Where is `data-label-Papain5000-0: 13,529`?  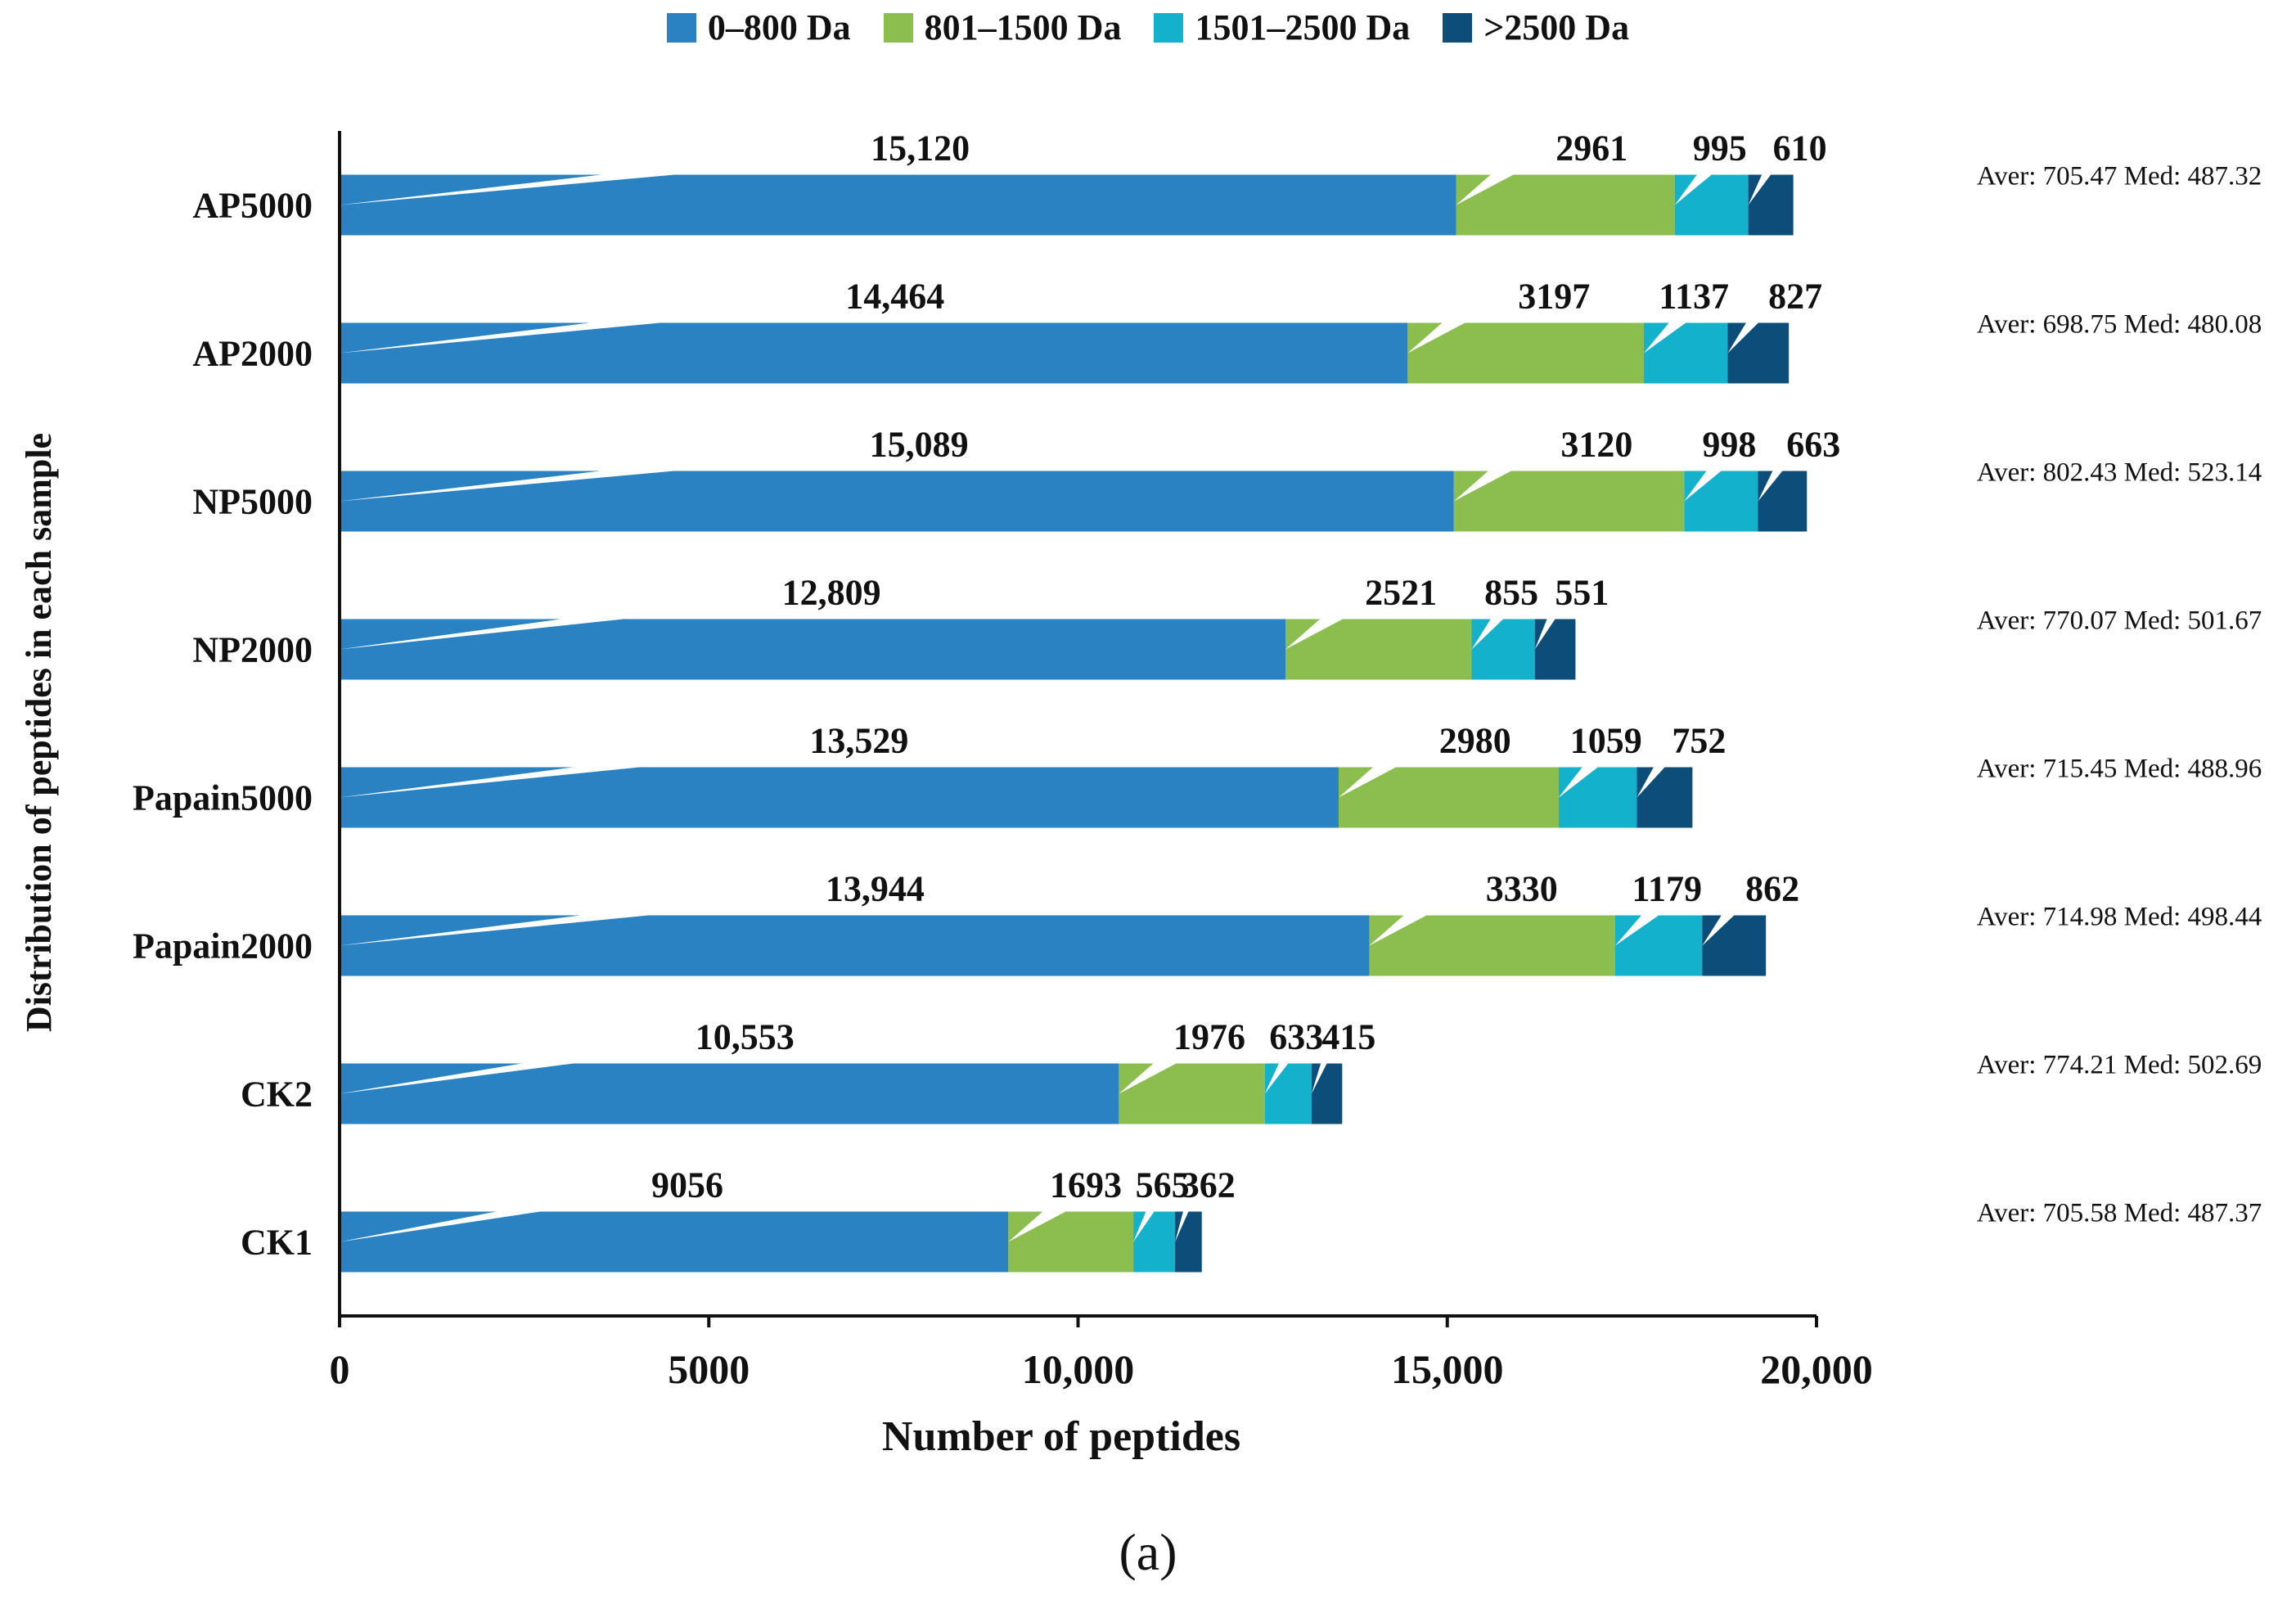
data-label-Papain5000-0: 13,529 is located at coordinates (858, 741).